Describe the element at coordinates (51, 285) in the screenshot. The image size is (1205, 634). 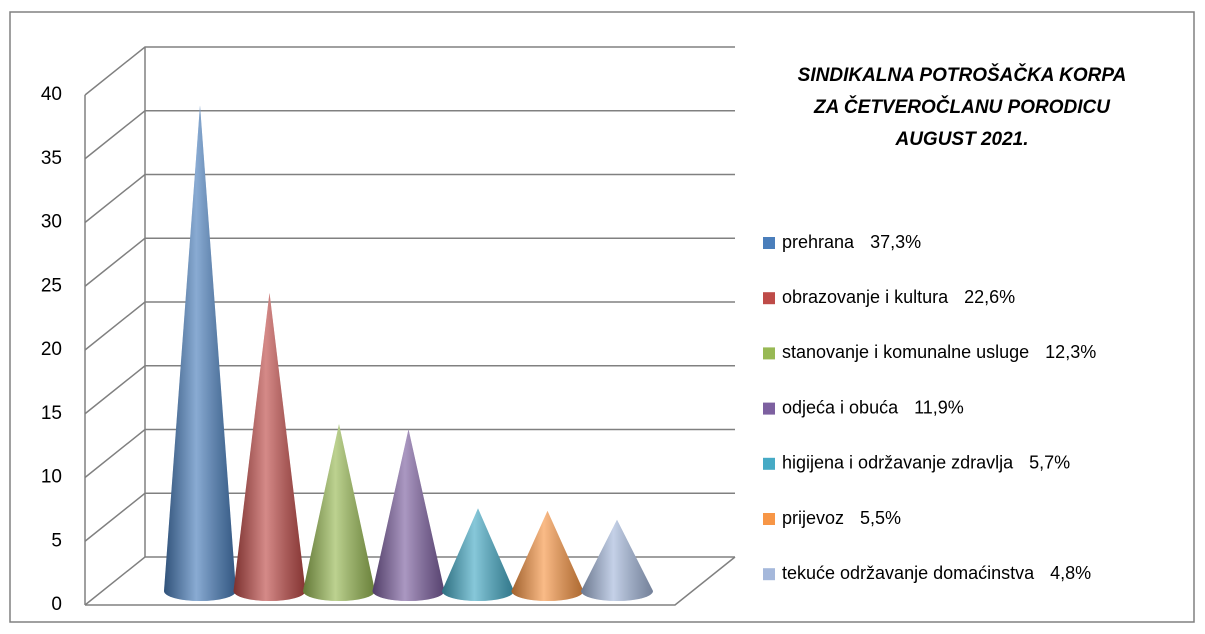
I see `y-tick-label: 25` at that location.